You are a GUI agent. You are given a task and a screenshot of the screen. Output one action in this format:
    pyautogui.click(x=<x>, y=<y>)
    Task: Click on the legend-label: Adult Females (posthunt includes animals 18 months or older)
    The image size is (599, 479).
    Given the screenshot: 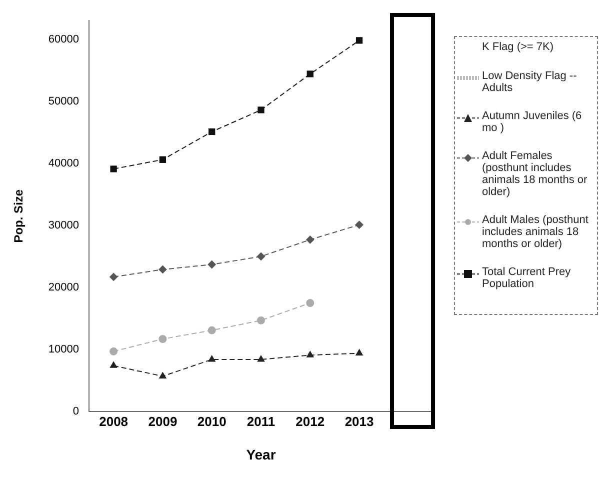 What is the action you would take?
    pyautogui.click(x=535, y=174)
    